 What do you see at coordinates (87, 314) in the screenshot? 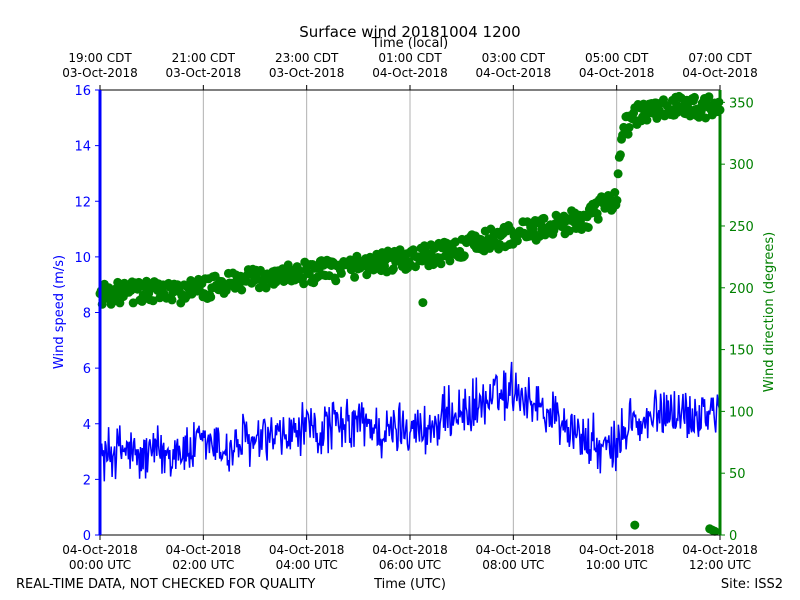
I see `left-tick-label: 8` at bounding box center [87, 314].